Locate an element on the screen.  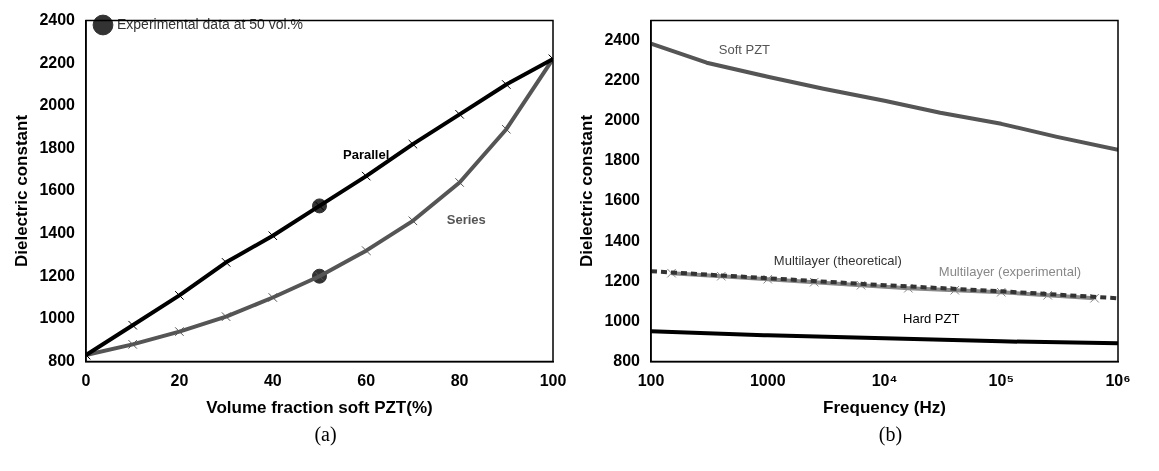
series-label: Series is located at coordinates (466, 219).